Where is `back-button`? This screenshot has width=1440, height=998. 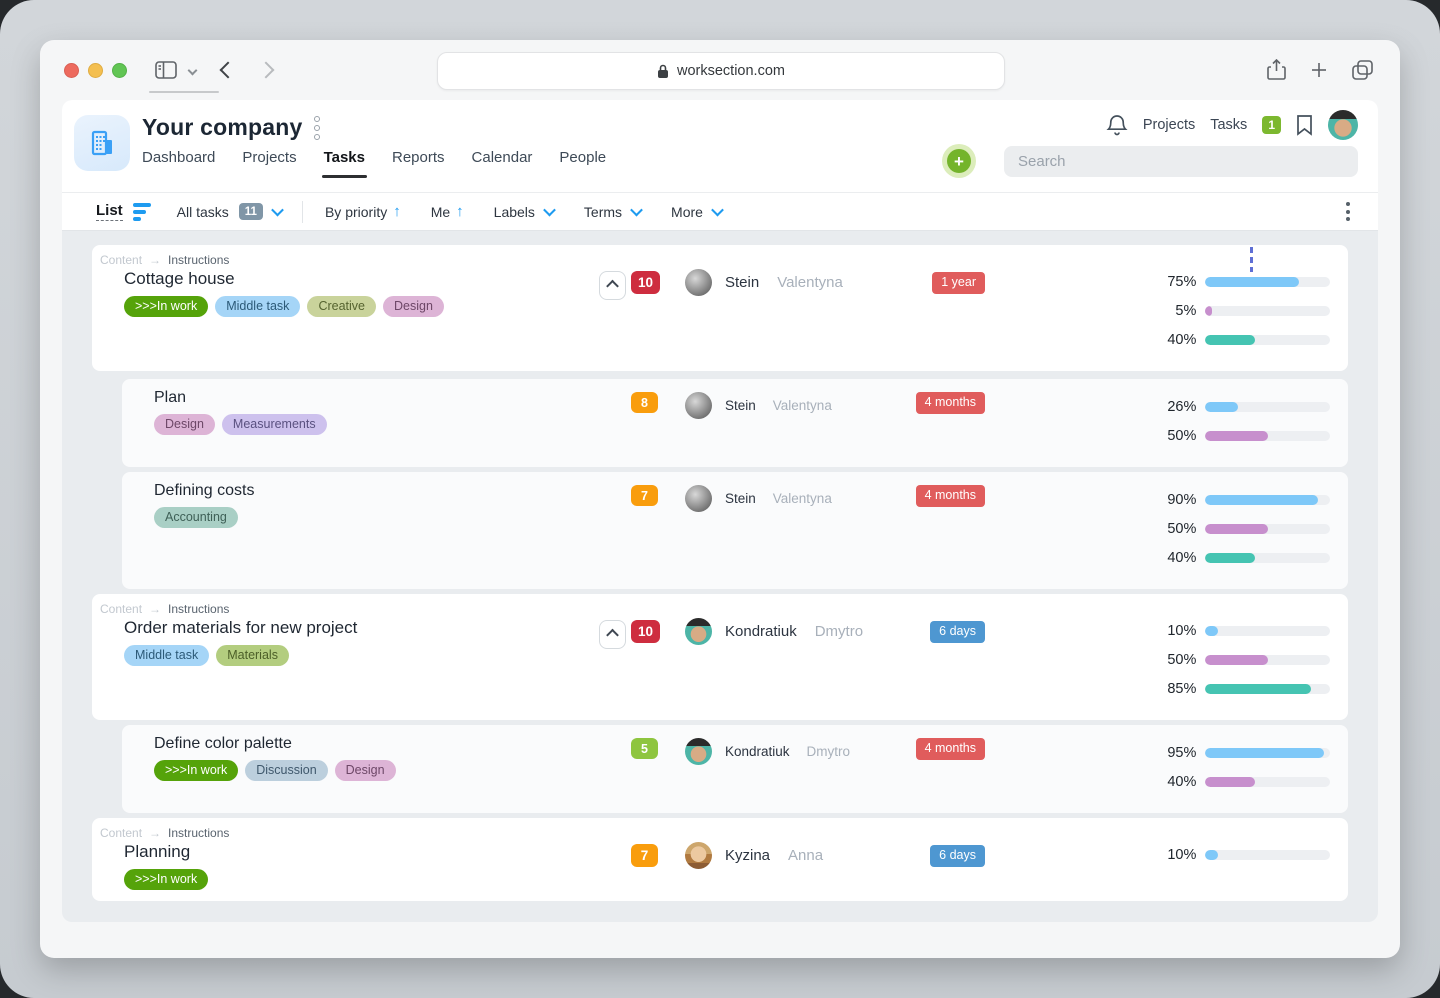 back-button is located at coordinates (228, 70).